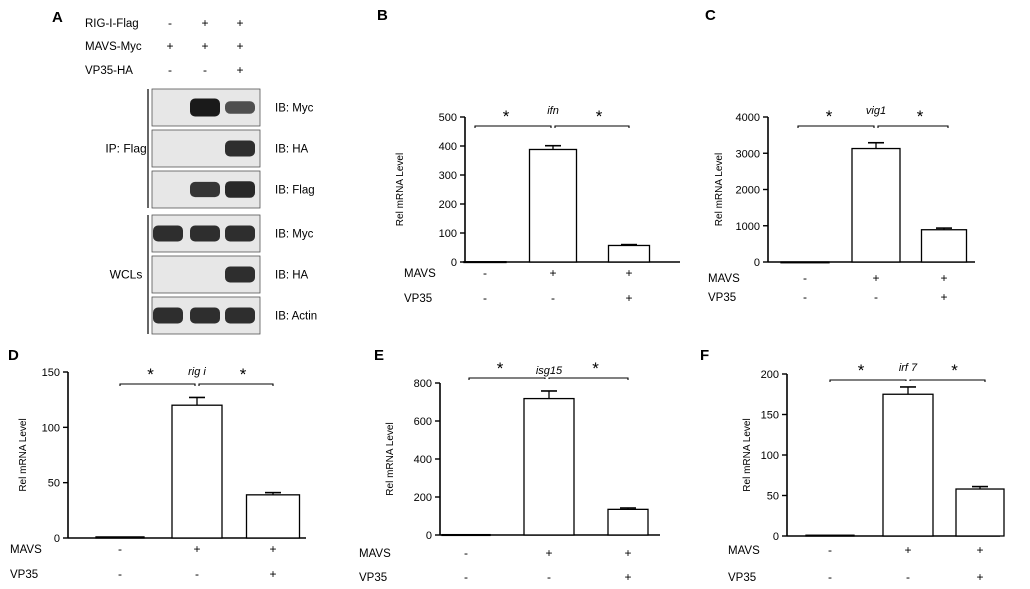 The width and height of the screenshot is (1030, 589). What do you see at coordinates (125, 149) in the screenshot?
I see `group-label: IP: Flag` at bounding box center [125, 149].